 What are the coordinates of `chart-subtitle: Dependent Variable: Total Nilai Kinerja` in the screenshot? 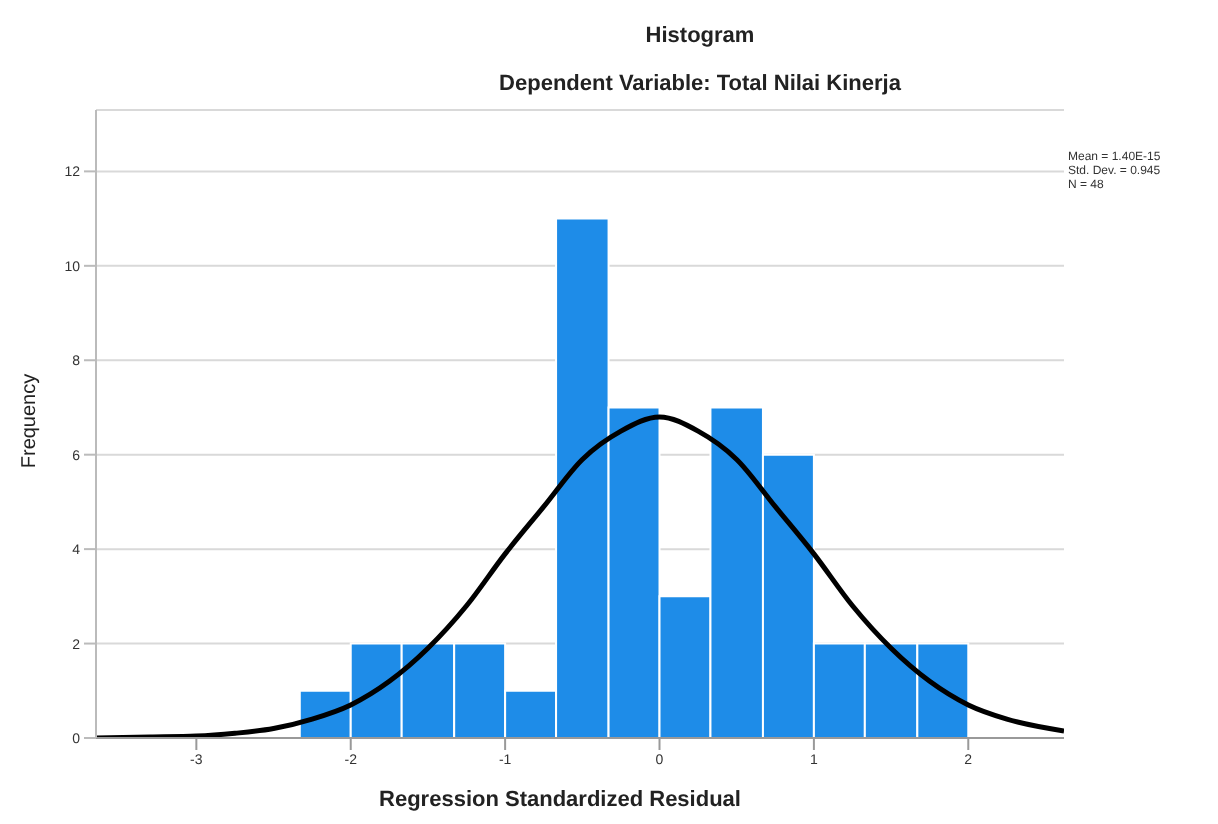 It's located at (700, 84).